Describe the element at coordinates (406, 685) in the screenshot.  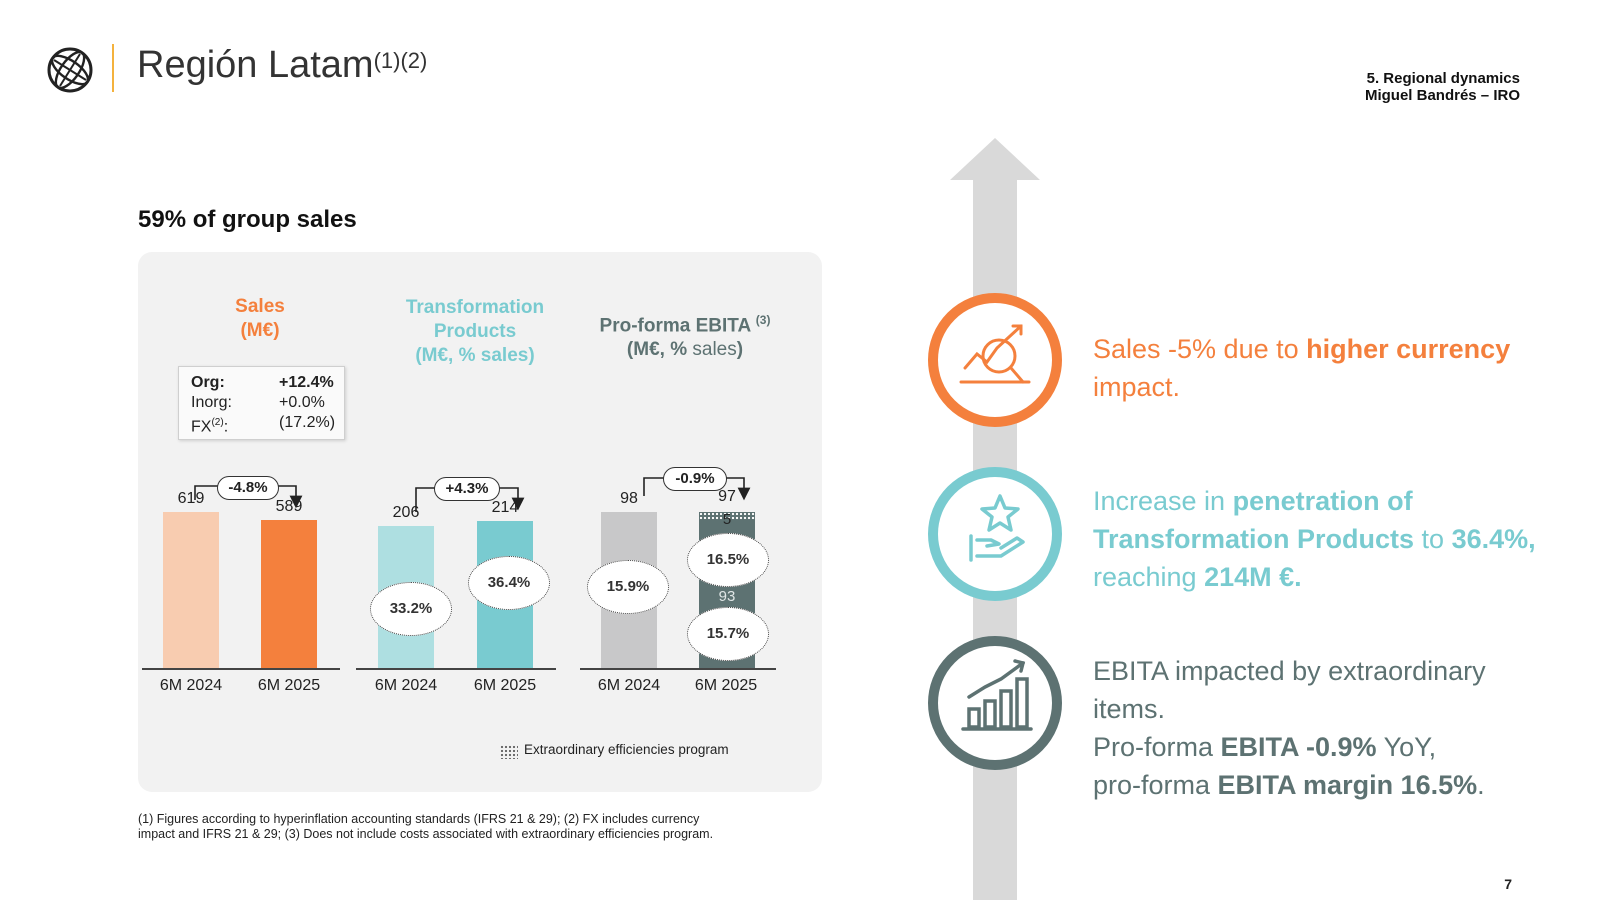
I see `tp-cat-6m2024: 6M 2024` at that location.